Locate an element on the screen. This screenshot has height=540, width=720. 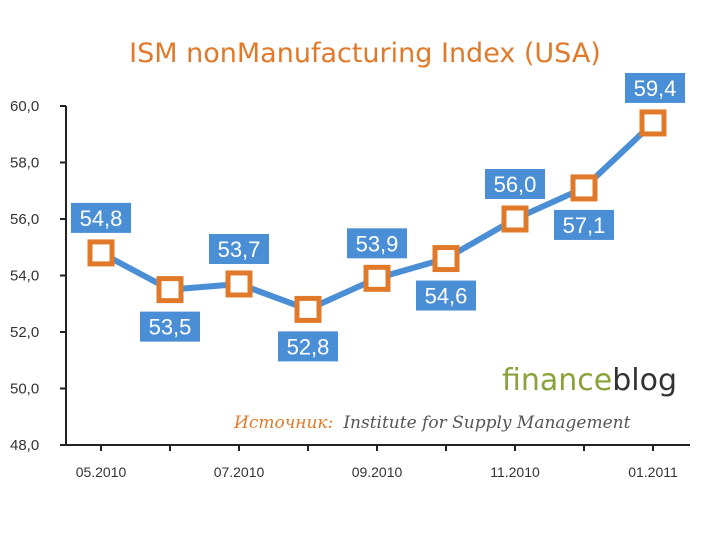
data-label-text: 56,0 is located at coordinates (515, 184).